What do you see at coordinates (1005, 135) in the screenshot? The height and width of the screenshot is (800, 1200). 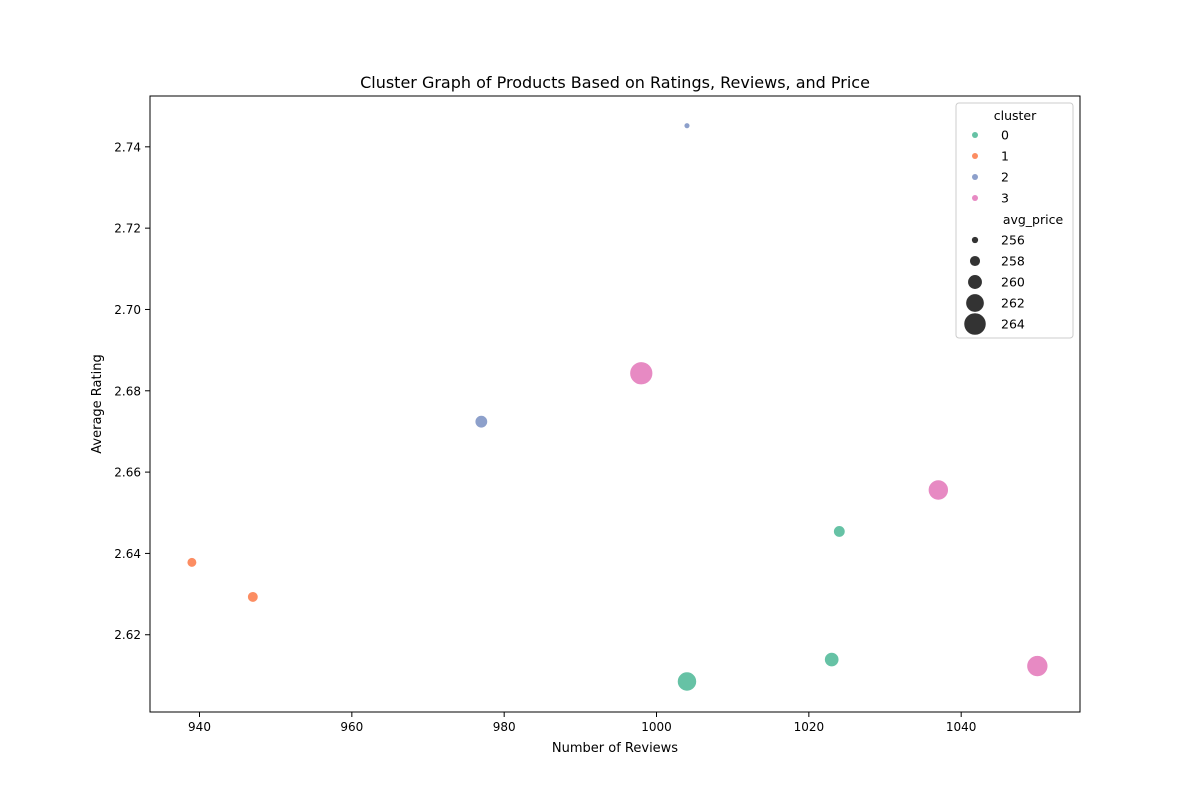 I see `legend-cluster-label: 0` at bounding box center [1005, 135].